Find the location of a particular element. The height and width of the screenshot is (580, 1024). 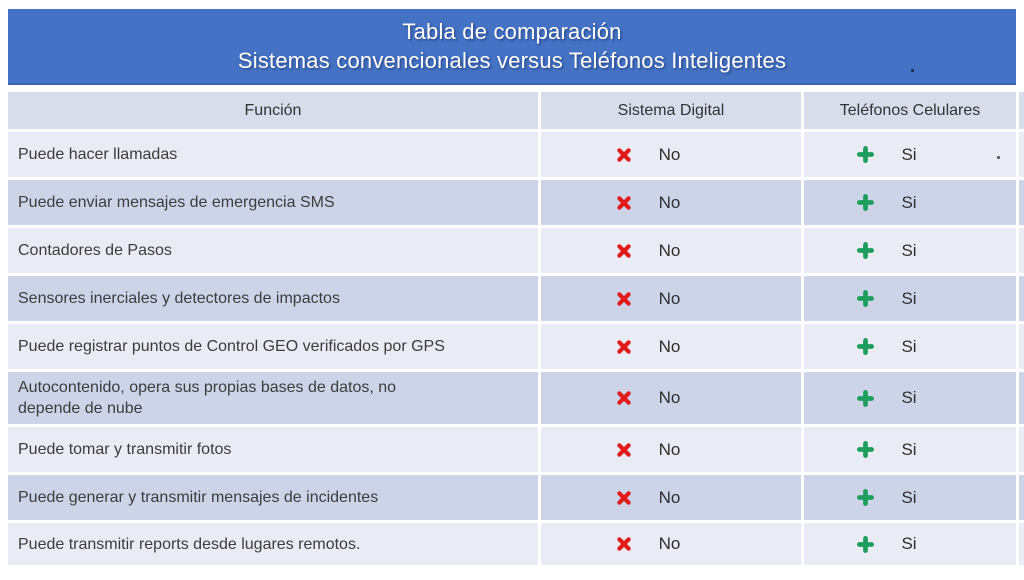

column-header-telefonos-celulares: Teléfonos Celulares is located at coordinates (910, 110).